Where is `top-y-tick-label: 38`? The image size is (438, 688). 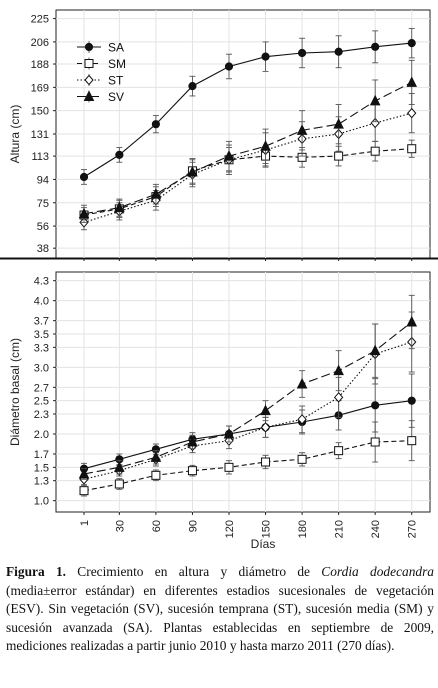 top-y-tick-label: 38 is located at coordinates (43, 249).